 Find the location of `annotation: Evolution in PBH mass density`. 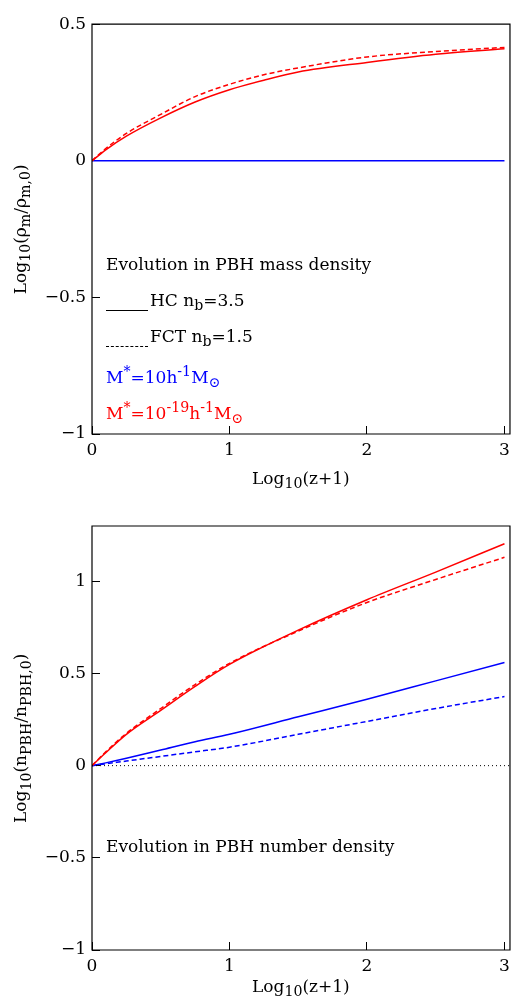

annotation: Evolution in PBH mass density is located at coordinates (239, 264).